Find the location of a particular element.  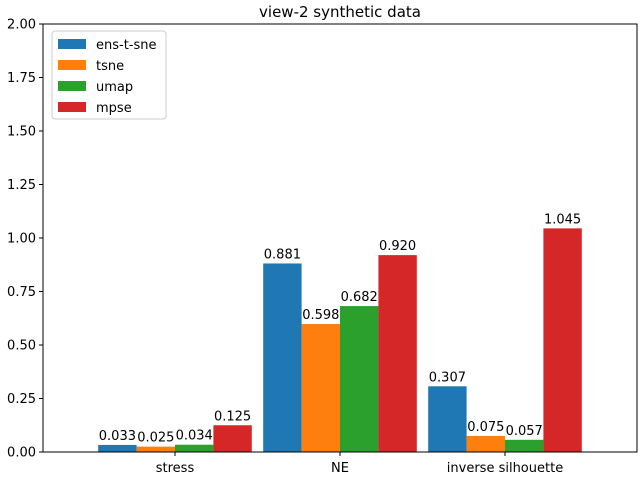

y-tick-label: 0.50 is located at coordinates (21, 346).